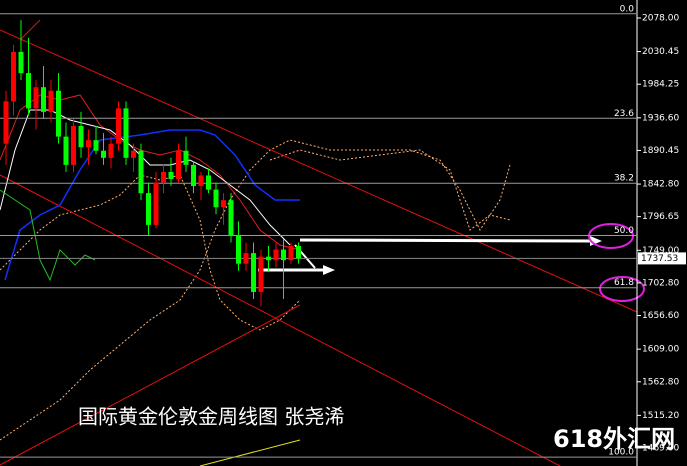 The height and width of the screenshot is (466, 687). Describe the element at coordinates (660, 118) in the screenshot. I see `y-tick-label: 1936.60` at that location.